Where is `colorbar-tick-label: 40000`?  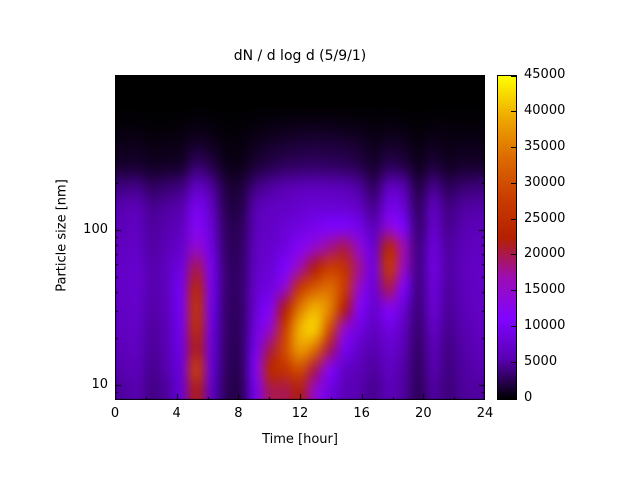
colorbar-tick-label: 40000 is located at coordinates (545, 110).